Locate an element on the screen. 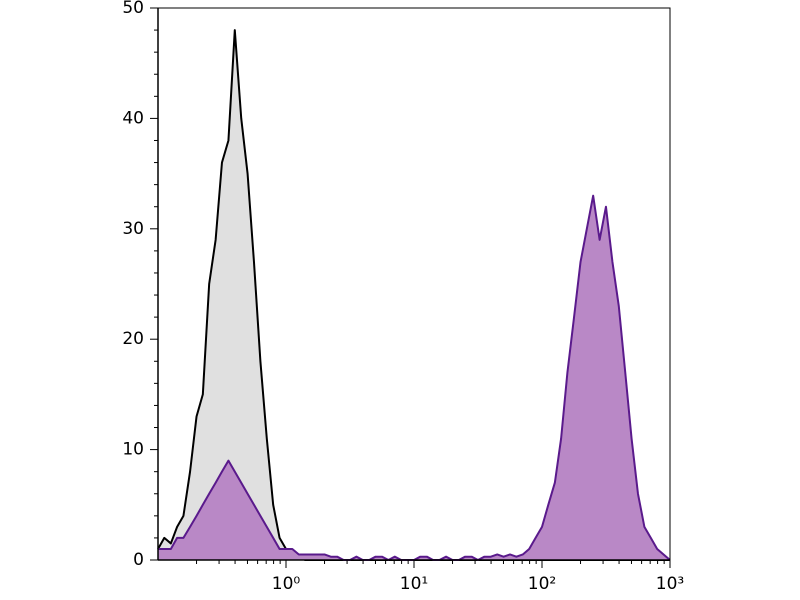 Image resolution: width=800 pixels, height=600 pixels. x-tick-label: 10¹ is located at coordinates (414, 584).